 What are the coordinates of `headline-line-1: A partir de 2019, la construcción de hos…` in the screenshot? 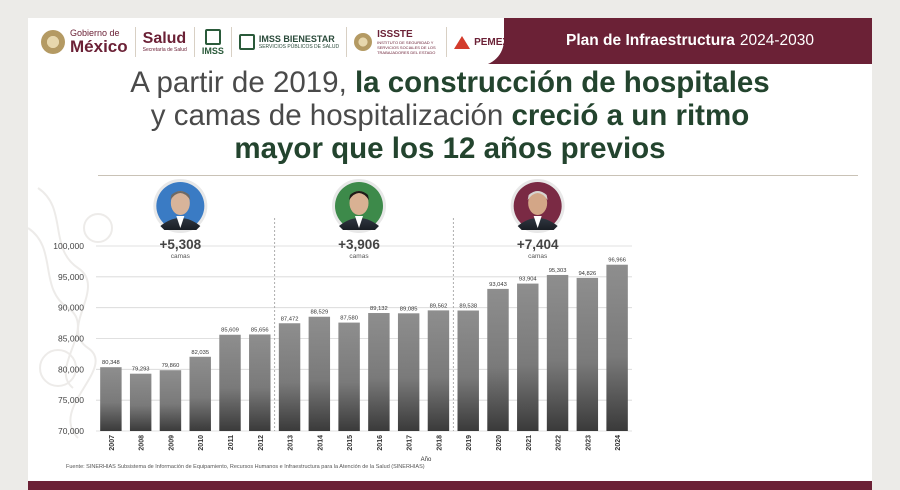 It's located at (450, 82).